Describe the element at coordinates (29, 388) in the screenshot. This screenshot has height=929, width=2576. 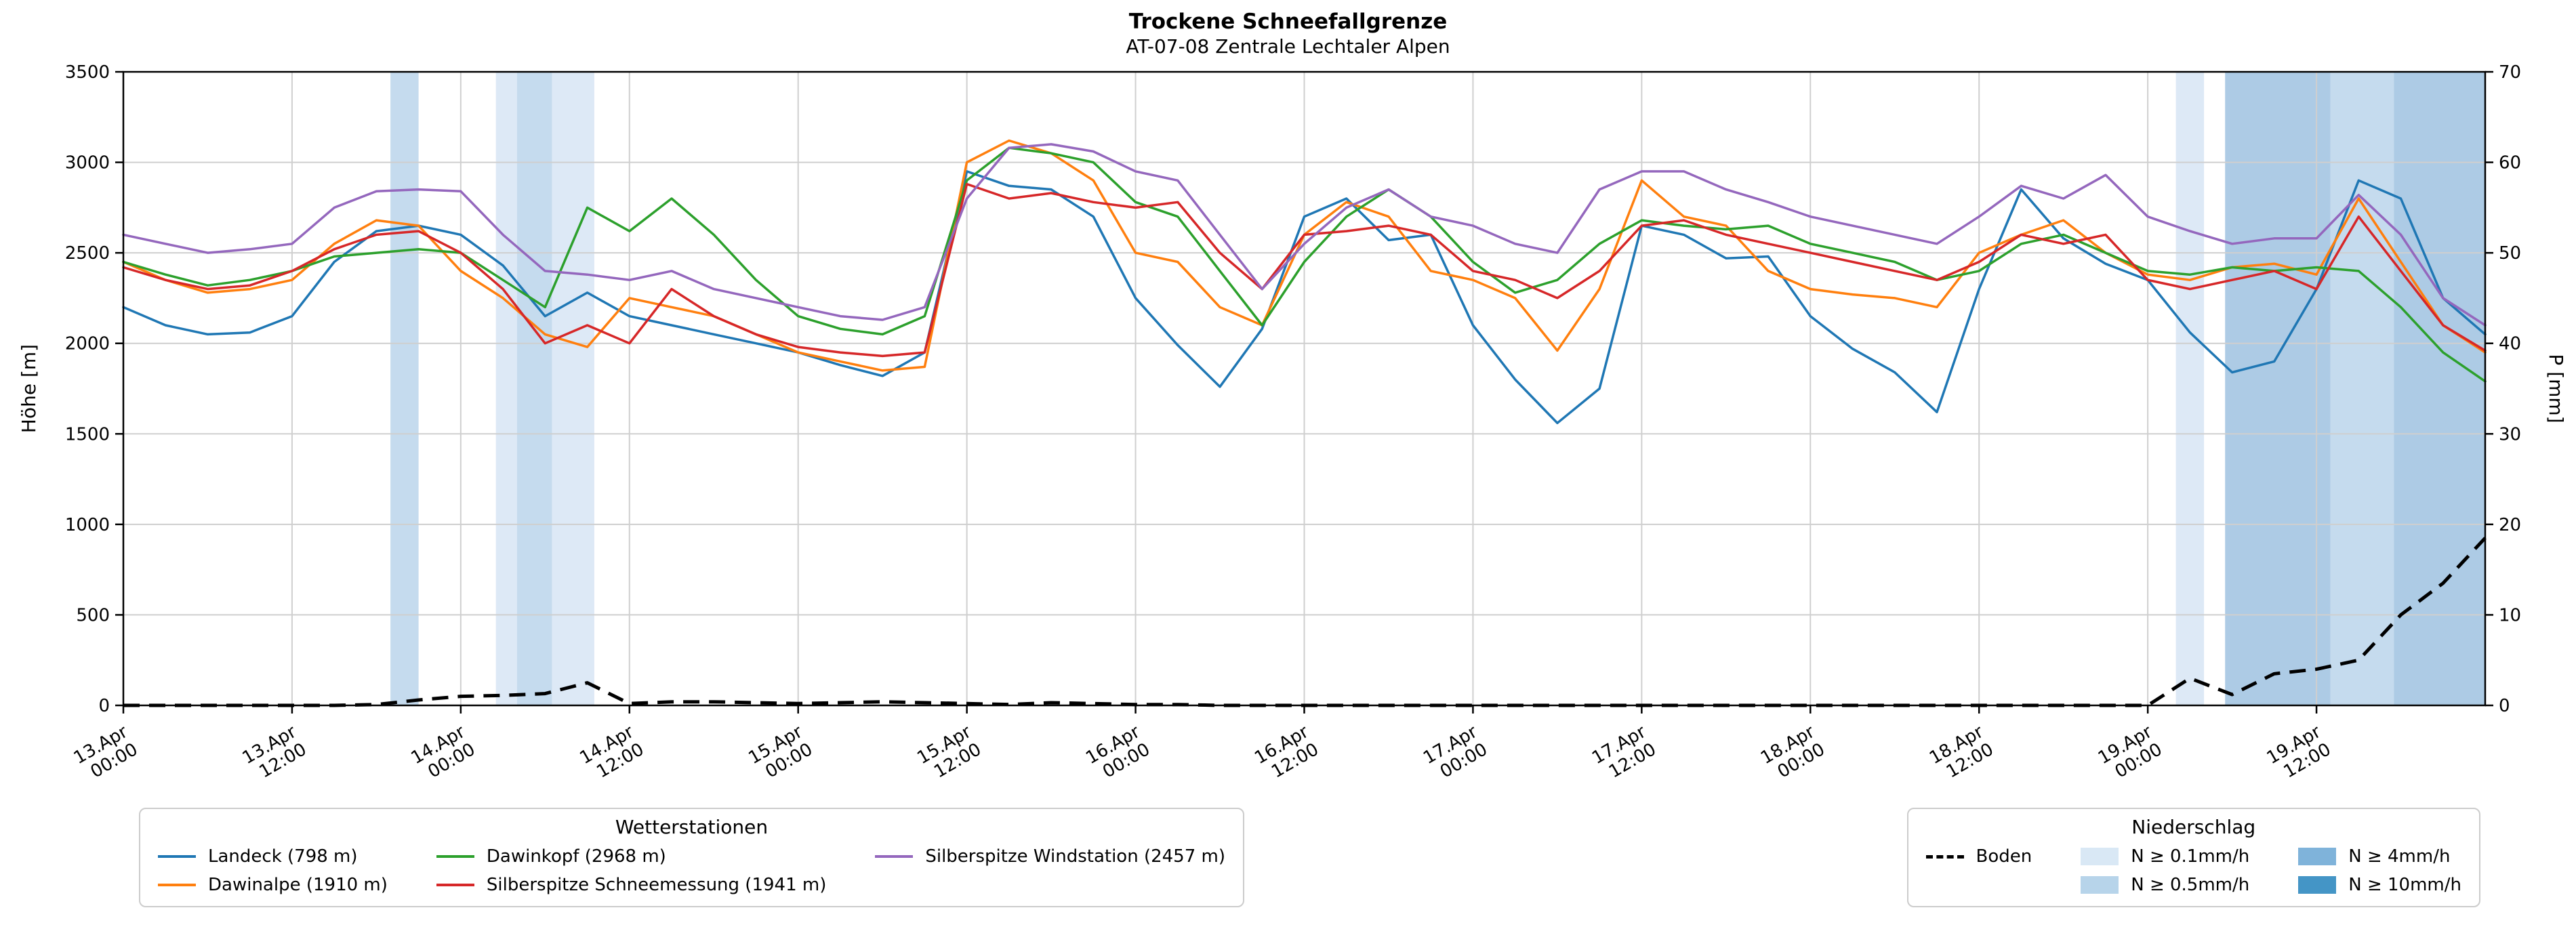
I see `svg-text: Höhe [m]` at that location.